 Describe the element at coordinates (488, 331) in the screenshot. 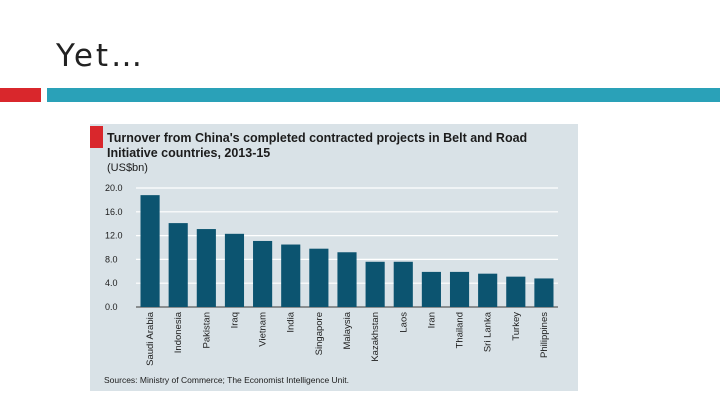

I see `x-tick-label: Sri Lanka` at that location.